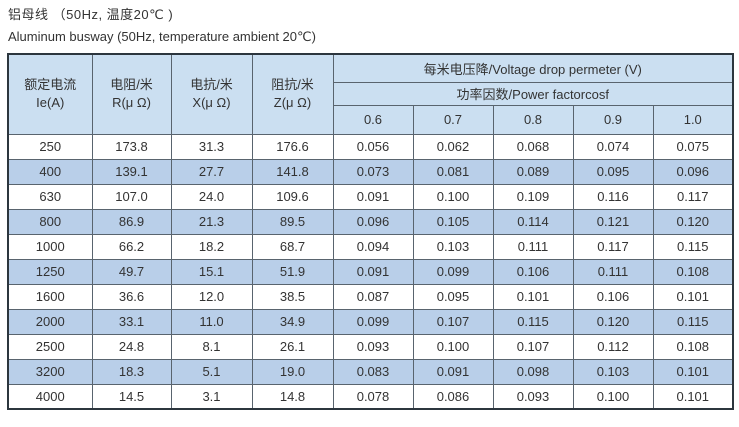 The width and height of the screenshot is (739, 427). Describe the element at coordinates (211, 246) in the screenshot. I see `cell: 18.2` at that location.